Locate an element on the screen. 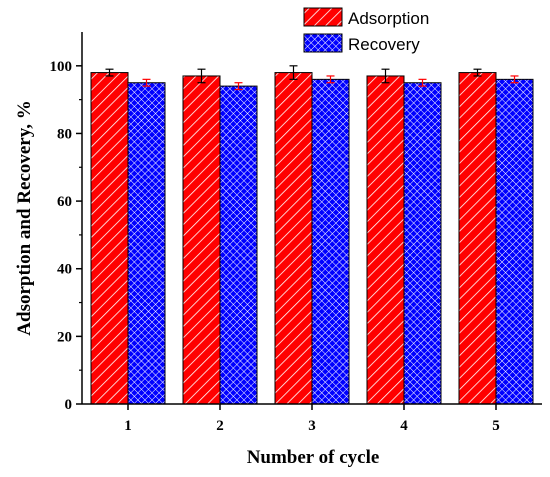 The image size is (550, 477). x-tick-label: 3 is located at coordinates (312, 426).